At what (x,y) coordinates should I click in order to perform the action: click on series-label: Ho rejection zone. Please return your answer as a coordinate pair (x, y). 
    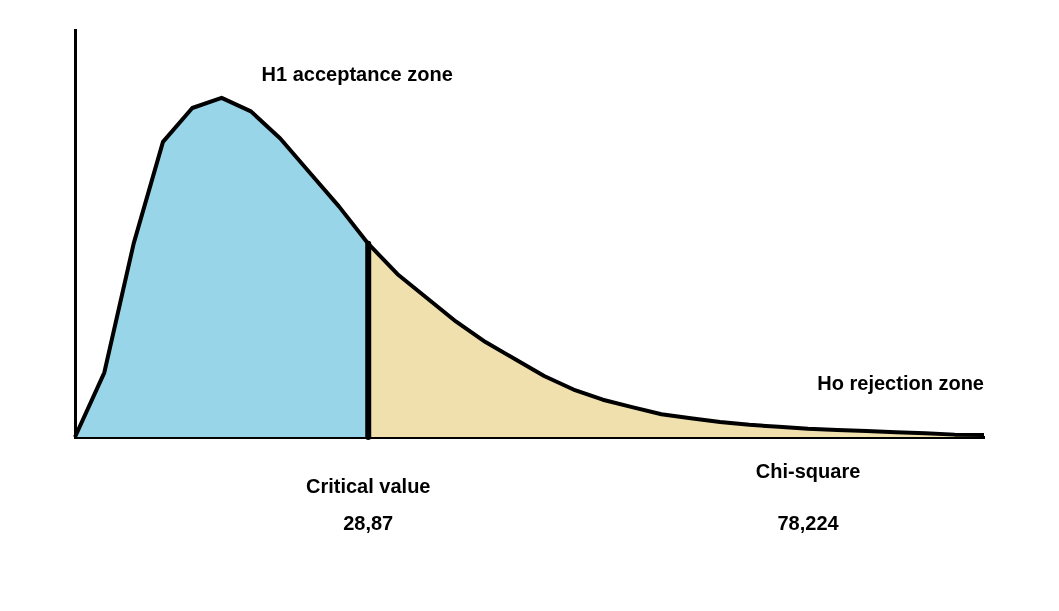
    Looking at the image, I should click on (900, 383).